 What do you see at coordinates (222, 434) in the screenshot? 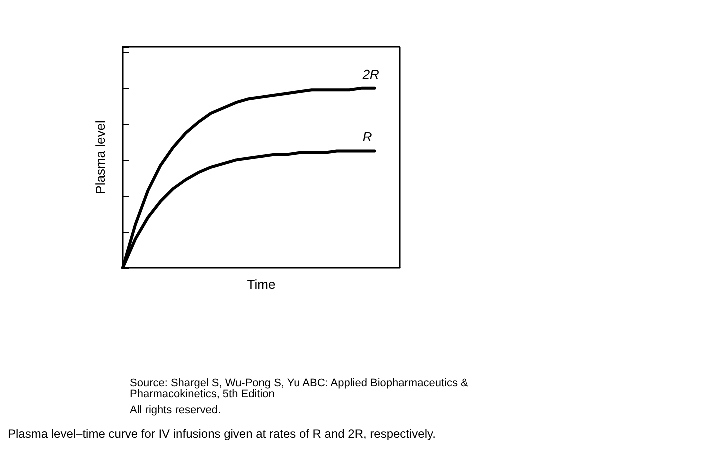
I see `text: Plasma level–time curve for IV infusions given at rates of R and 2R, respectively.` at bounding box center [222, 434].